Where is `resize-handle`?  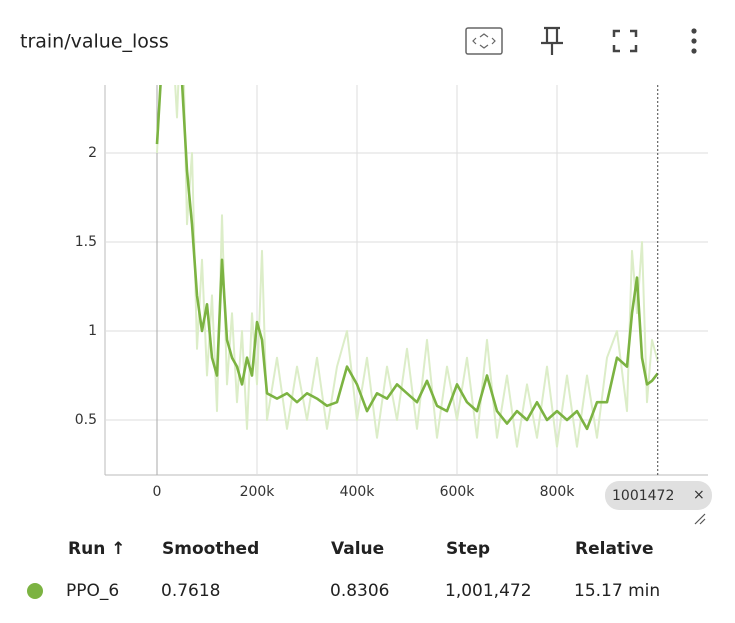
resize-handle is located at coordinates (700, 519).